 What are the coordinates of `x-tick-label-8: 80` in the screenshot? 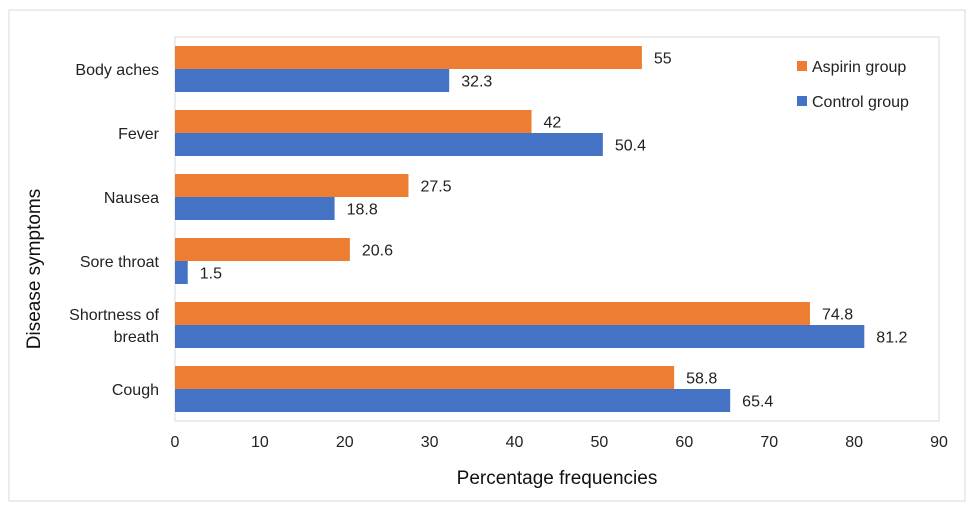 It's located at (854, 442).